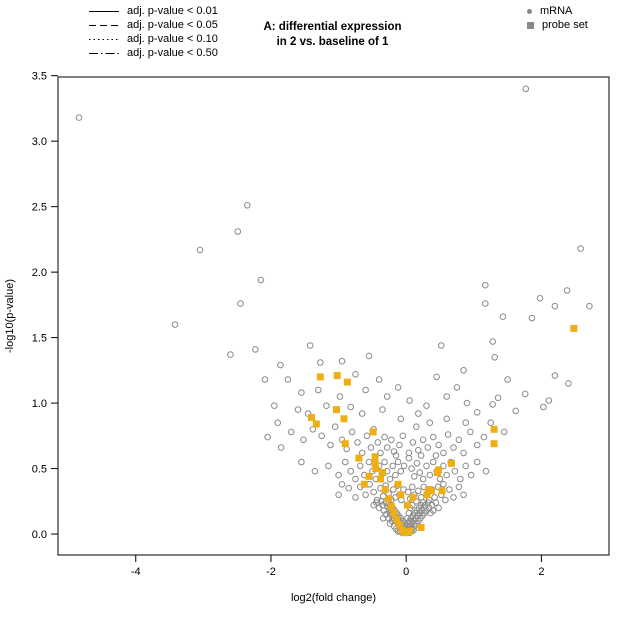 The width and height of the screenshot is (624, 624). Describe the element at coordinates (271, 572) in the screenshot. I see `x-tick-label: -2` at that location.